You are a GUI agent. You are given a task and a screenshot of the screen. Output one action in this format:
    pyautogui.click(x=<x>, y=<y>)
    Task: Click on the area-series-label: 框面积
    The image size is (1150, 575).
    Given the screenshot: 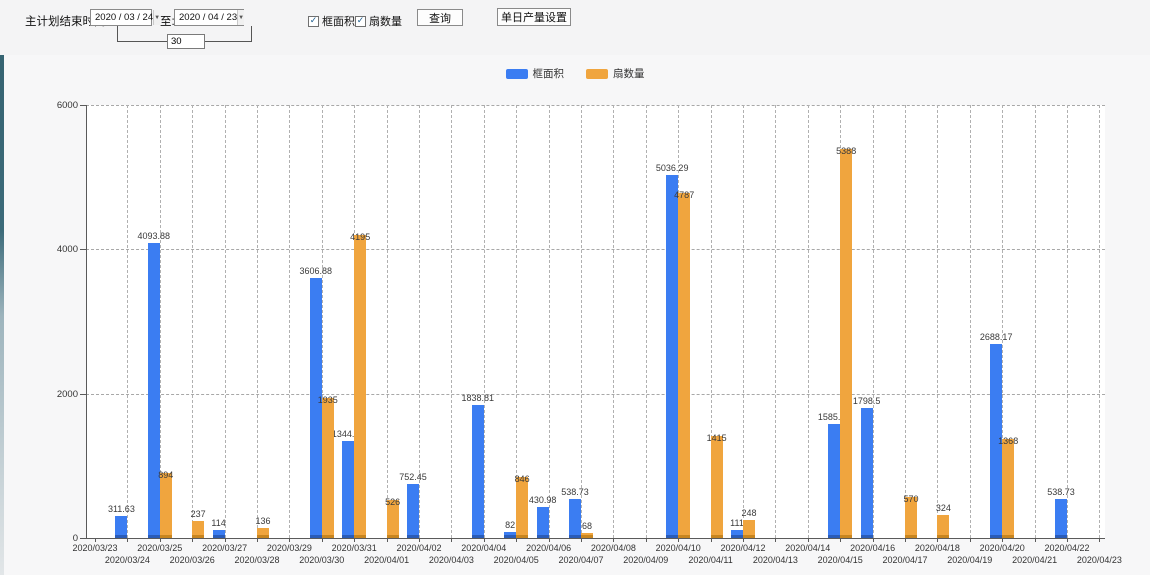 What is the action you would take?
    pyautogui.click(x=548, y=74)
    